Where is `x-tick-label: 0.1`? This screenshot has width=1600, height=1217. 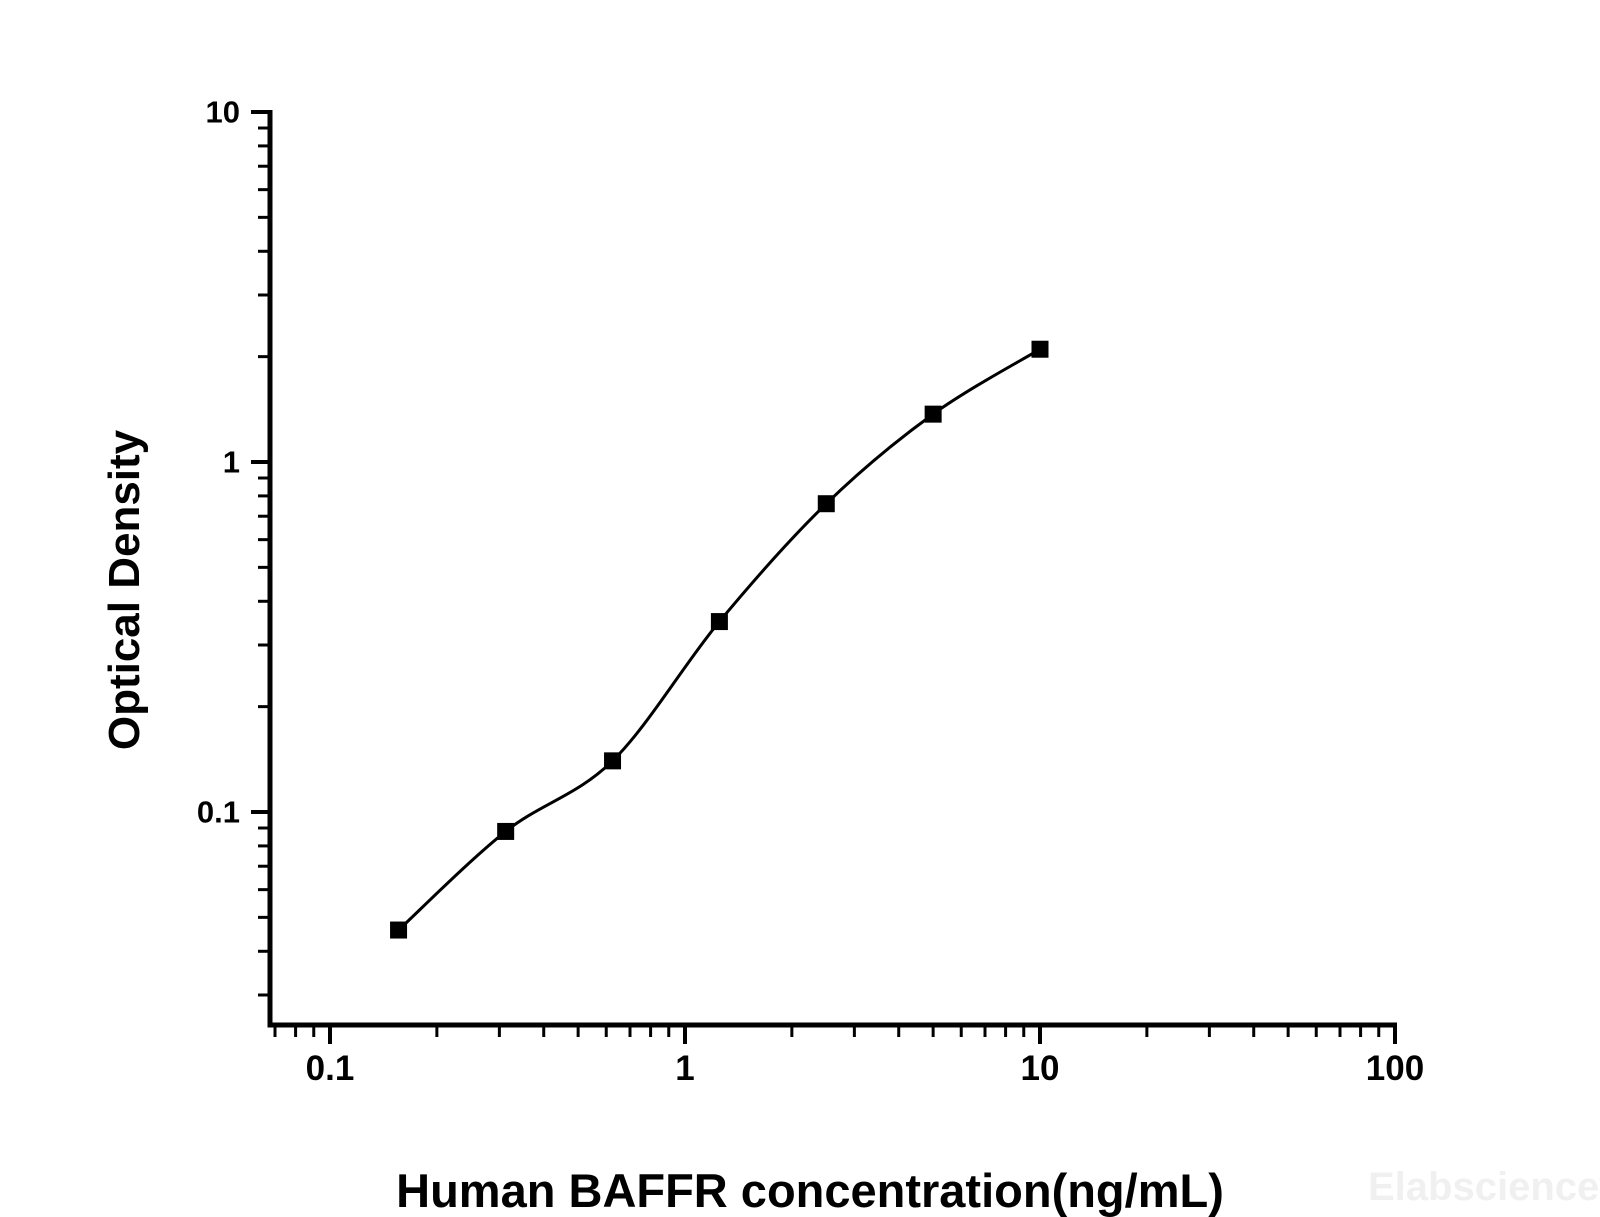
x-tick-label: 0.1 is located at coordinates (330, 1068).